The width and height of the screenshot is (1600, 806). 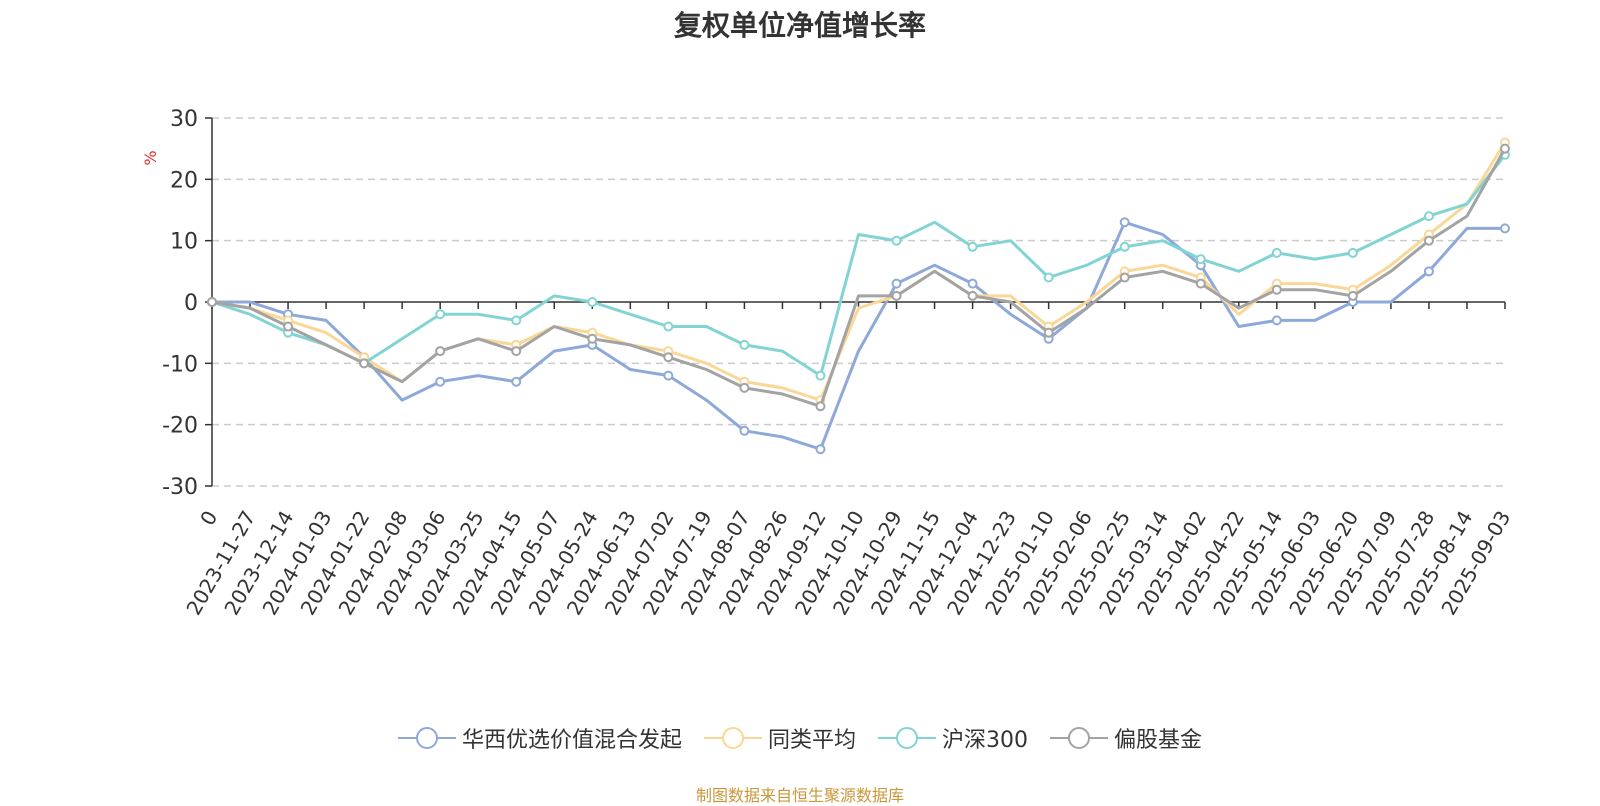 What do you see at coordinates (208, 518) in the screenshot?
I see `x-tick-label: 0` at bounding box center [208, 518].